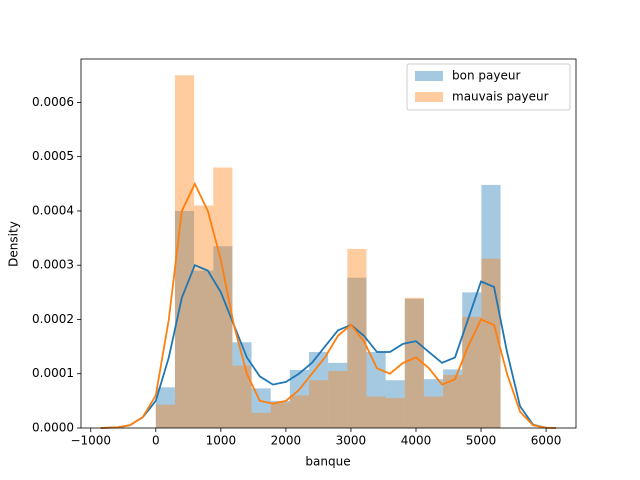 This screenshot has height=480, width=640. What do you see at coordinates (327, 462) in the screenshot?
I see `x-axis-label: banque` at bounding box center [327, 462].